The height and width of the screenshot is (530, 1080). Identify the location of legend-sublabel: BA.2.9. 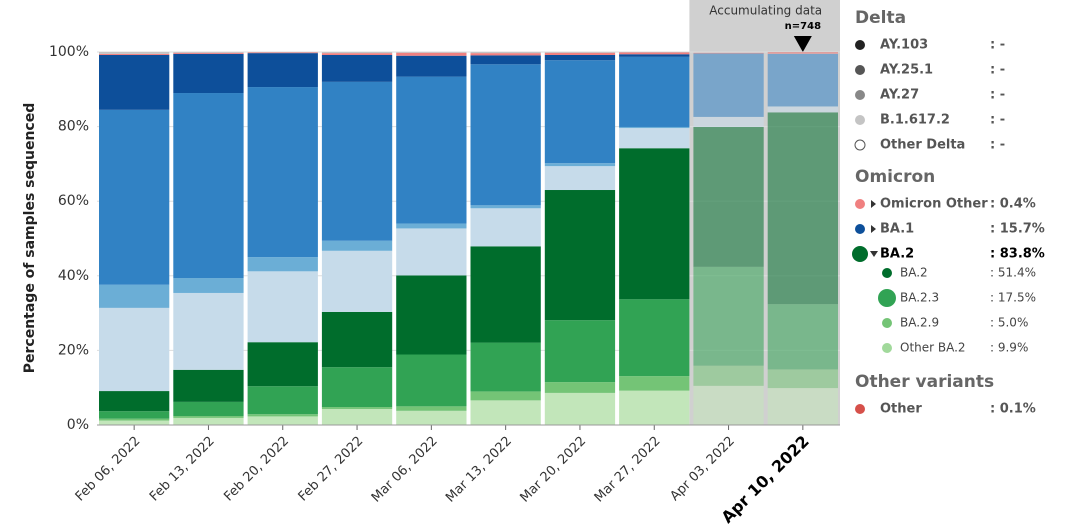
(919, 323).